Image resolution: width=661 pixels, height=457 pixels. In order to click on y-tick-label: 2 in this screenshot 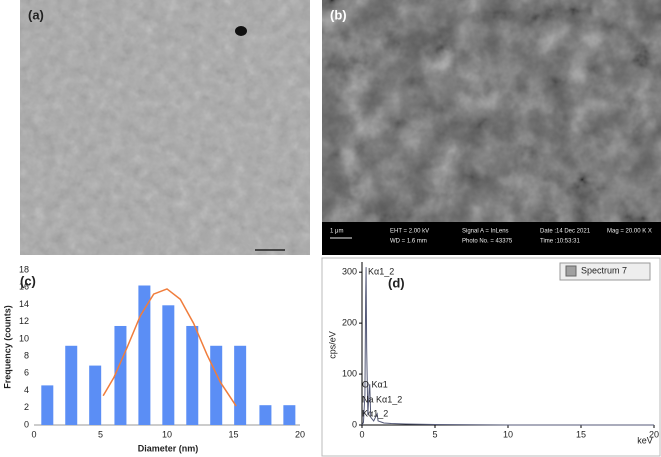, I will do `click(26, 407)`.